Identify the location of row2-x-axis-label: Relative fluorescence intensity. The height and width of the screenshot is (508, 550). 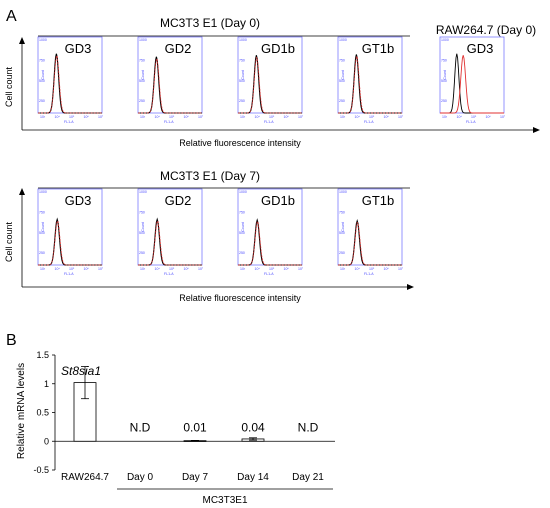
(240, 298).